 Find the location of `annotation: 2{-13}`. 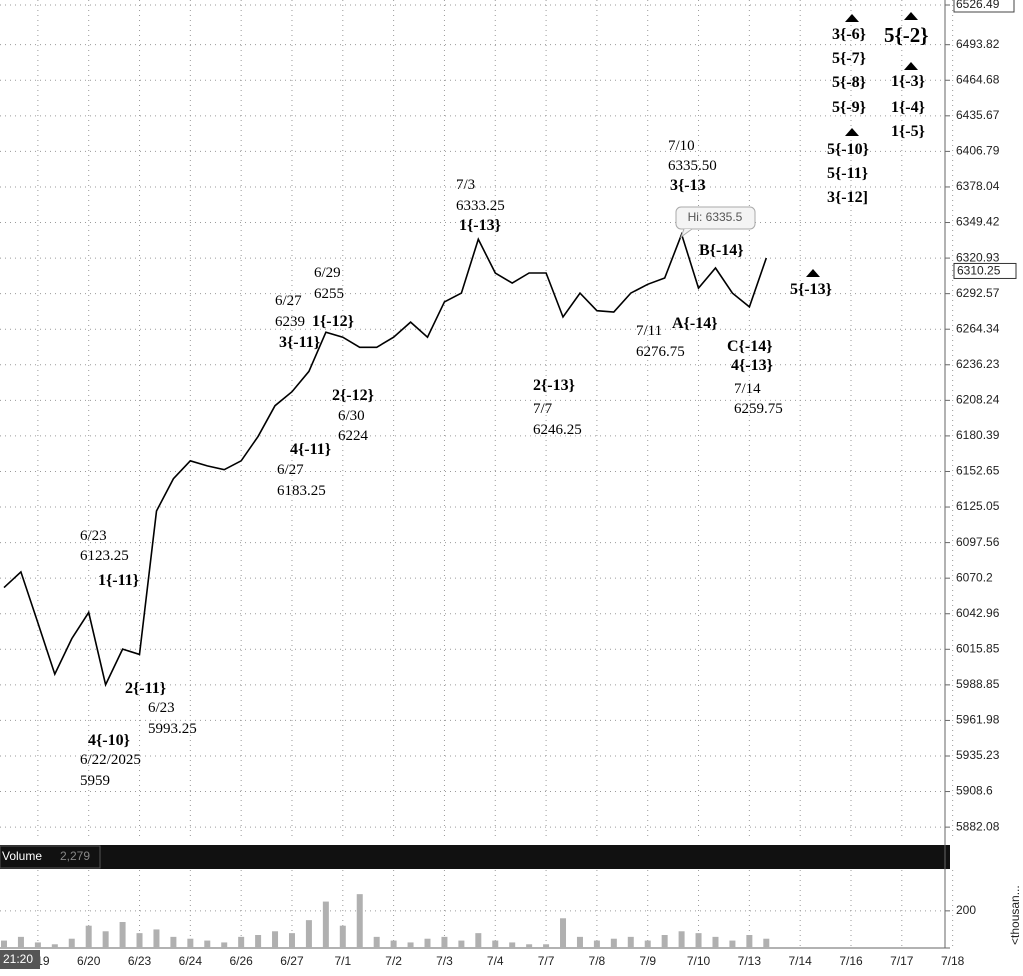

annotation: 2{-13} is located at coordinates (554, 385).